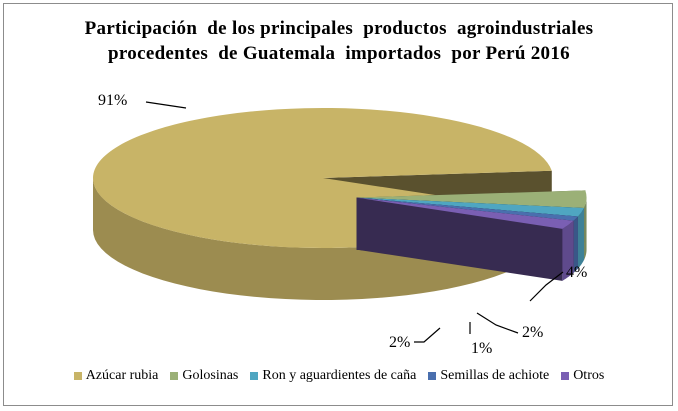  I want to click on legend-item-4: Semillas de achiote, so click(488, 376).